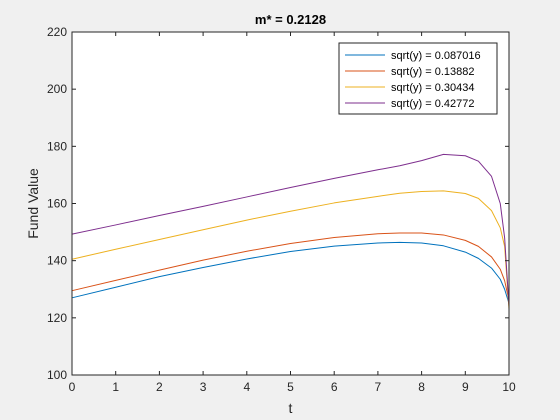 This screenshot has height=420, width=560. I want to click on x-tick-label: 10, so click(509, 387).